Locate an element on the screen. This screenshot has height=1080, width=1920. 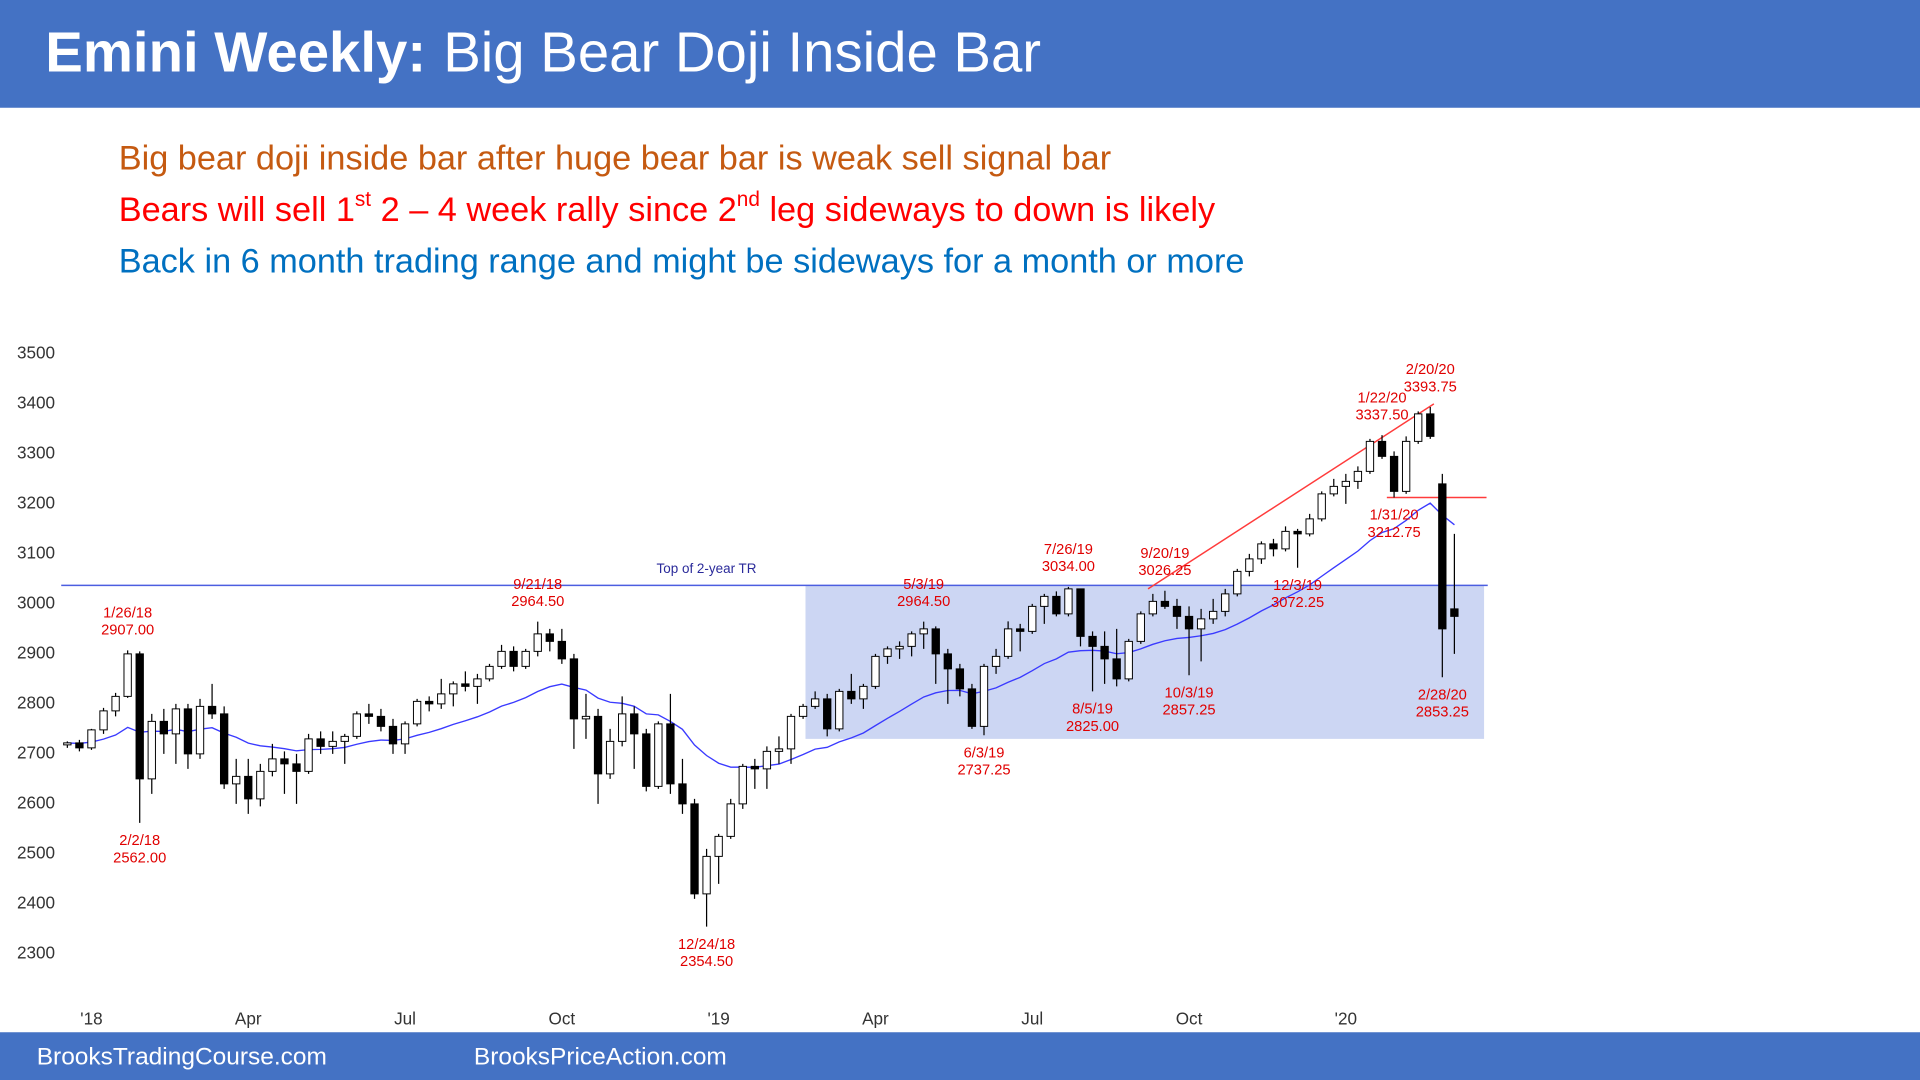
annotation-date: 1/26/18 is located at coordinates (127, 614).